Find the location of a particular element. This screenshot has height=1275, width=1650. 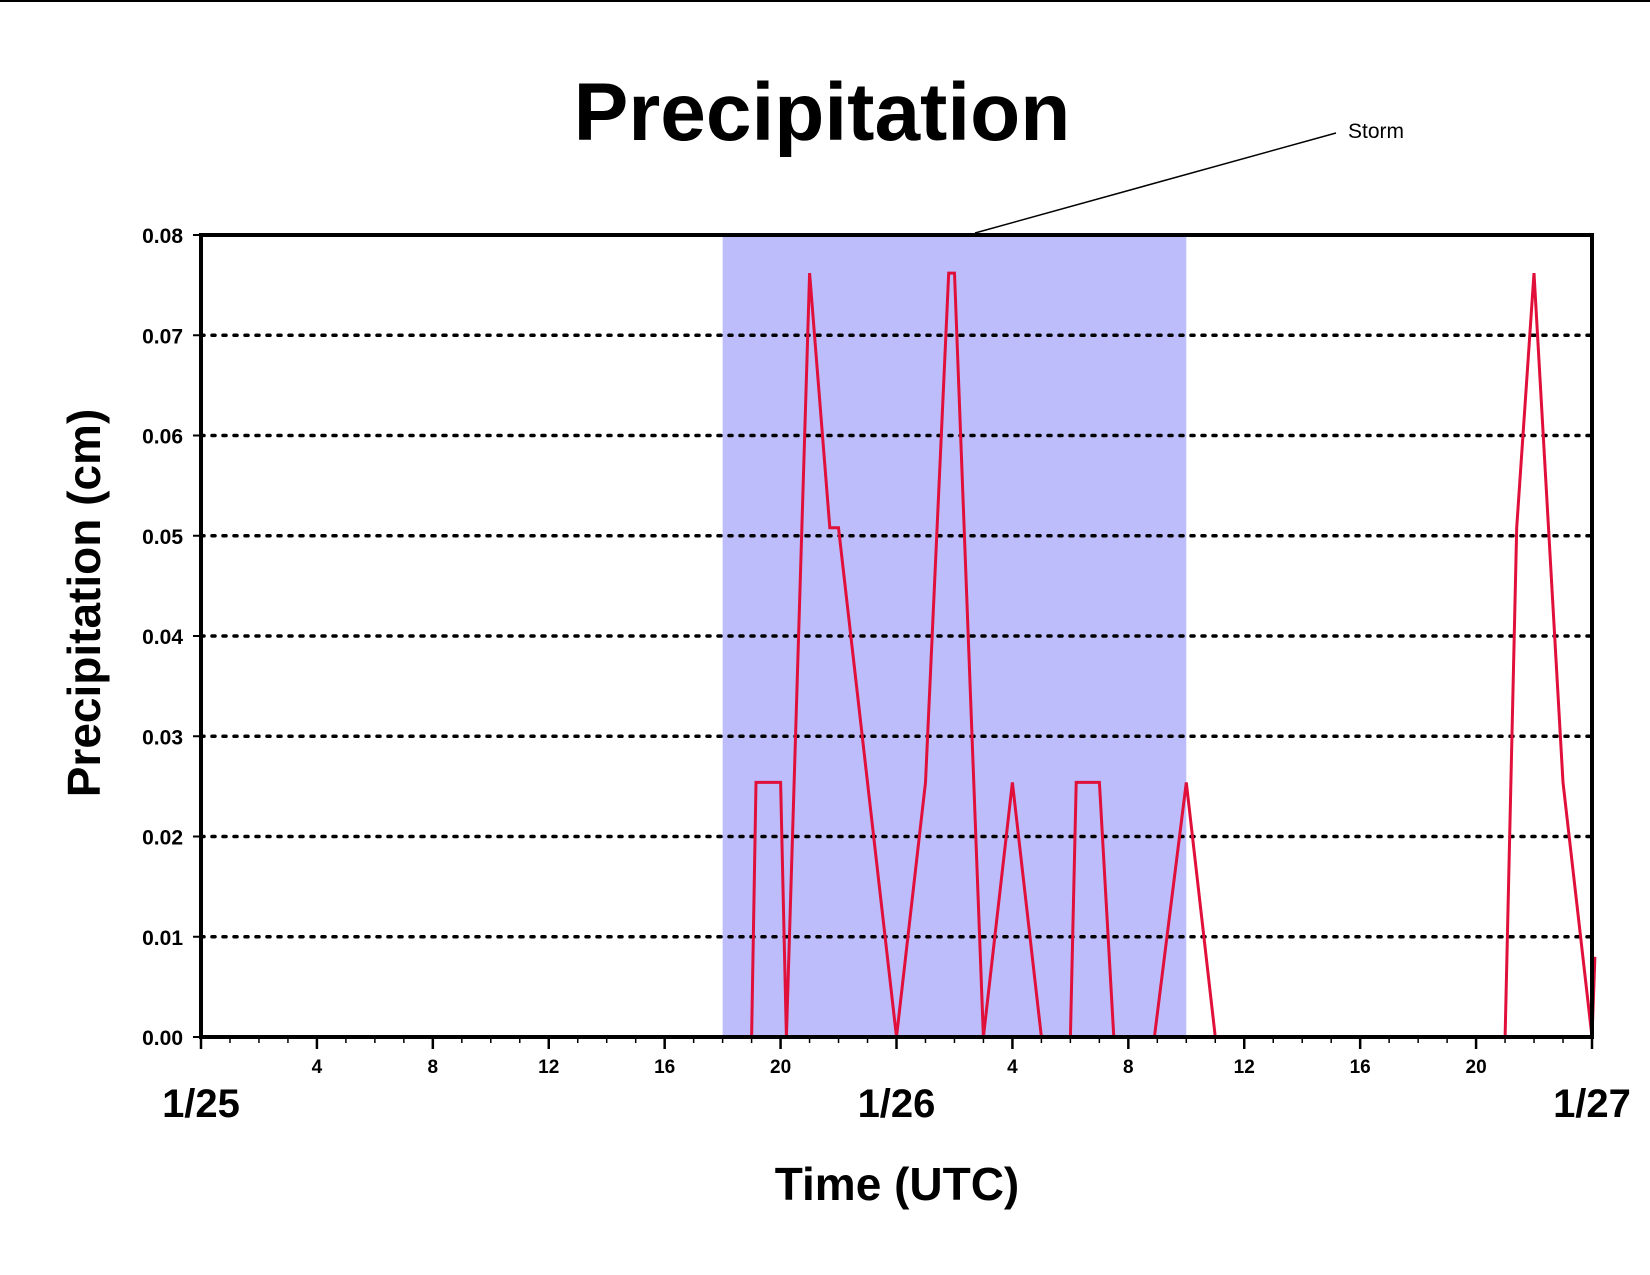

x-day-label: 1/27 is located at coordinates (1592, 1104).